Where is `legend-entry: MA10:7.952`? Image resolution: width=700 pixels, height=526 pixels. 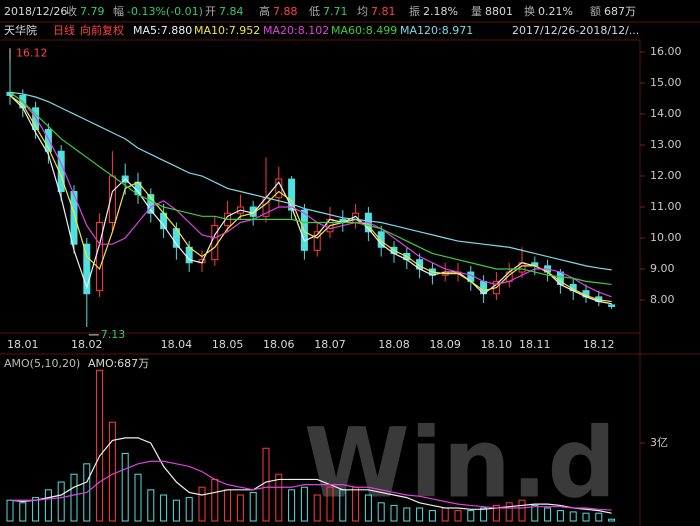 legend-entry: MA10:7.952 is located at coordinates (227, 30).